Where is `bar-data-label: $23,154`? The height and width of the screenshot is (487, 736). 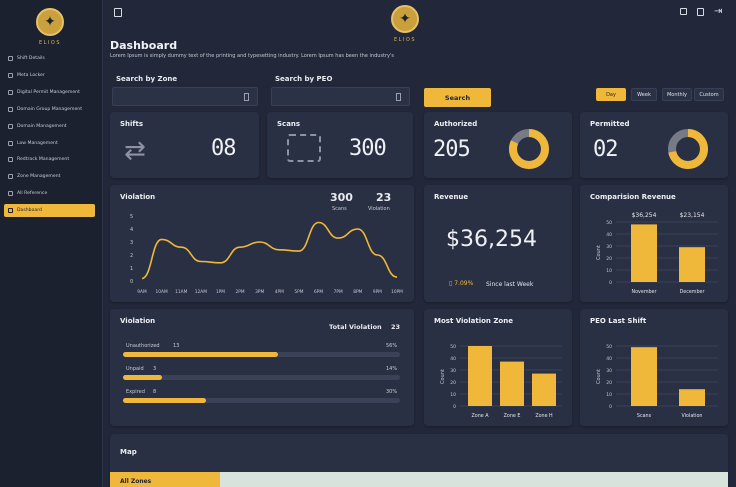 bar-data-label: $23,154 is located at coordinates (692, 215).